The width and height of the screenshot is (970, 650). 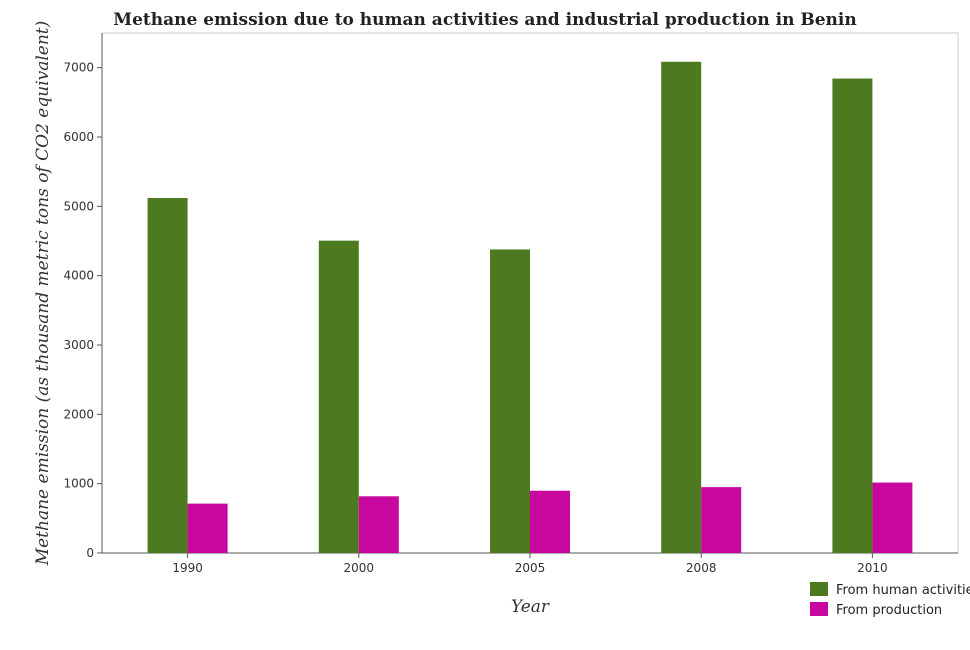 I want to click on y-tick-label: 0, so click(x=90, y=553).